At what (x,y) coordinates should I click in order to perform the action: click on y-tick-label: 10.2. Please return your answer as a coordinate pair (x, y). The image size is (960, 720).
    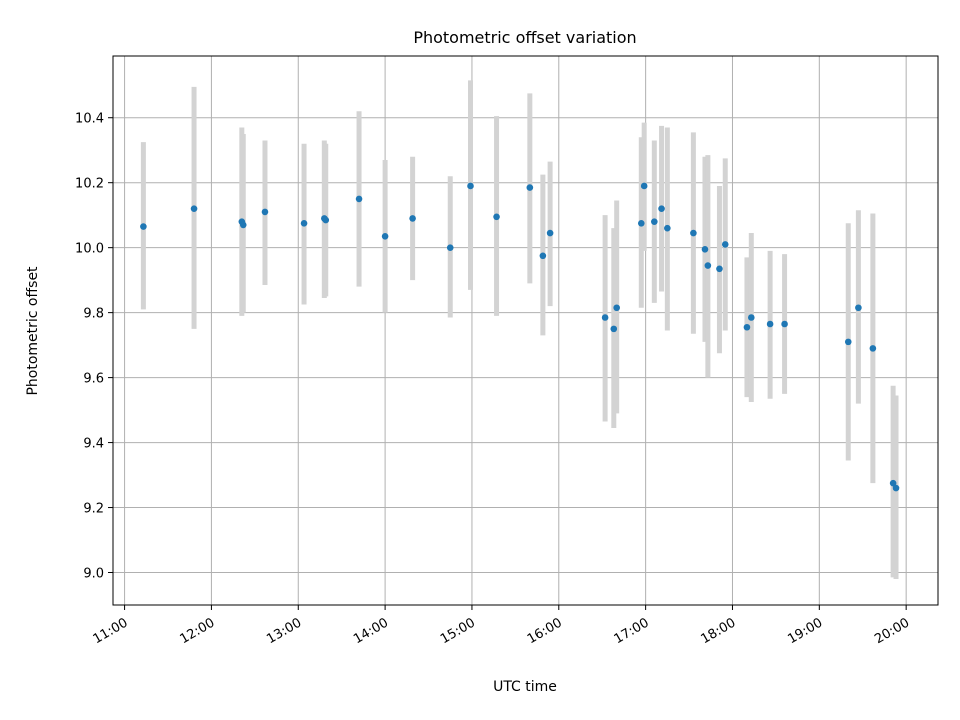
    Looking at the image, I should click on (89, 184).